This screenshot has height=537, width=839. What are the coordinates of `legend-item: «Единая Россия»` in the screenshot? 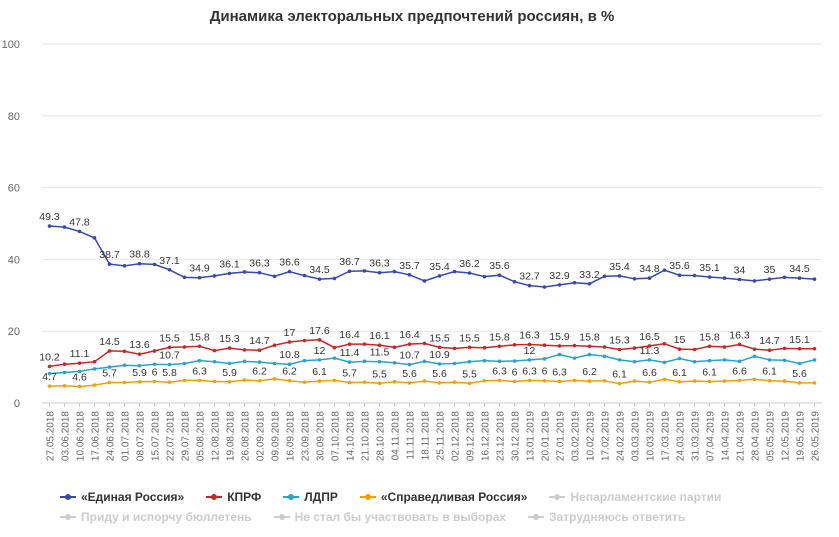 It's located at (122, 497).